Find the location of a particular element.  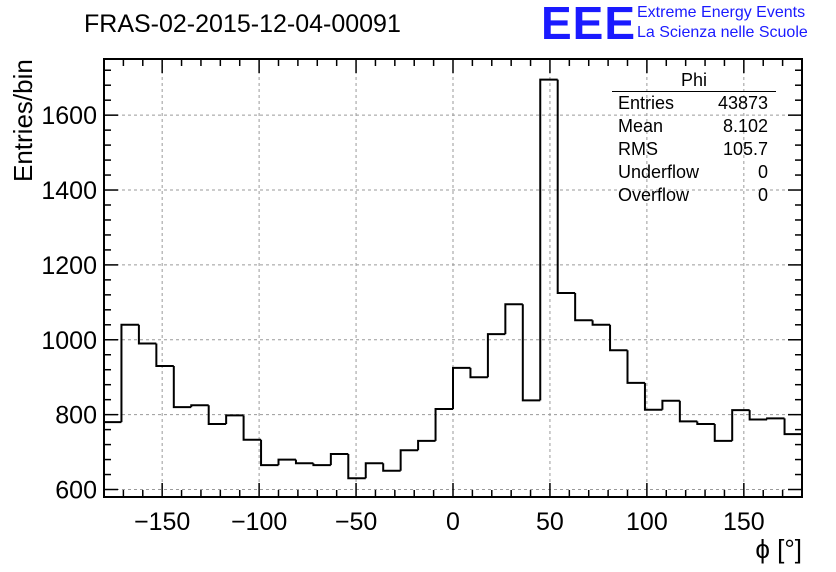

x-tick-label: 100 is located at coordinates (647, 522).